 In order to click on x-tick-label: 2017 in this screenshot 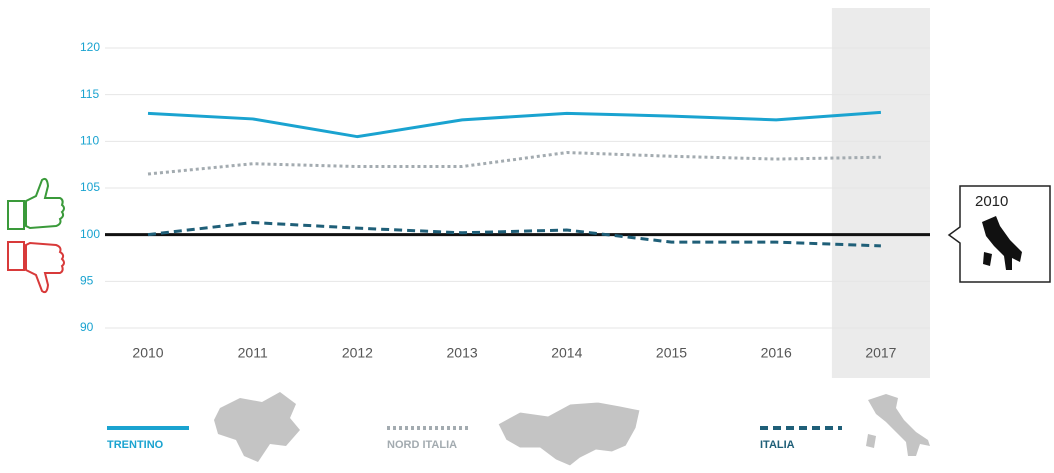, I will do `click(880, 353)`.